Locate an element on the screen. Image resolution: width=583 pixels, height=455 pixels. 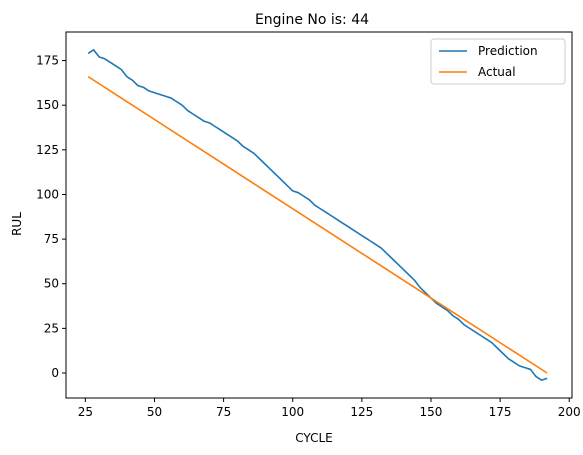
legend: Prediction Actual is located at coordinates (498, 61).